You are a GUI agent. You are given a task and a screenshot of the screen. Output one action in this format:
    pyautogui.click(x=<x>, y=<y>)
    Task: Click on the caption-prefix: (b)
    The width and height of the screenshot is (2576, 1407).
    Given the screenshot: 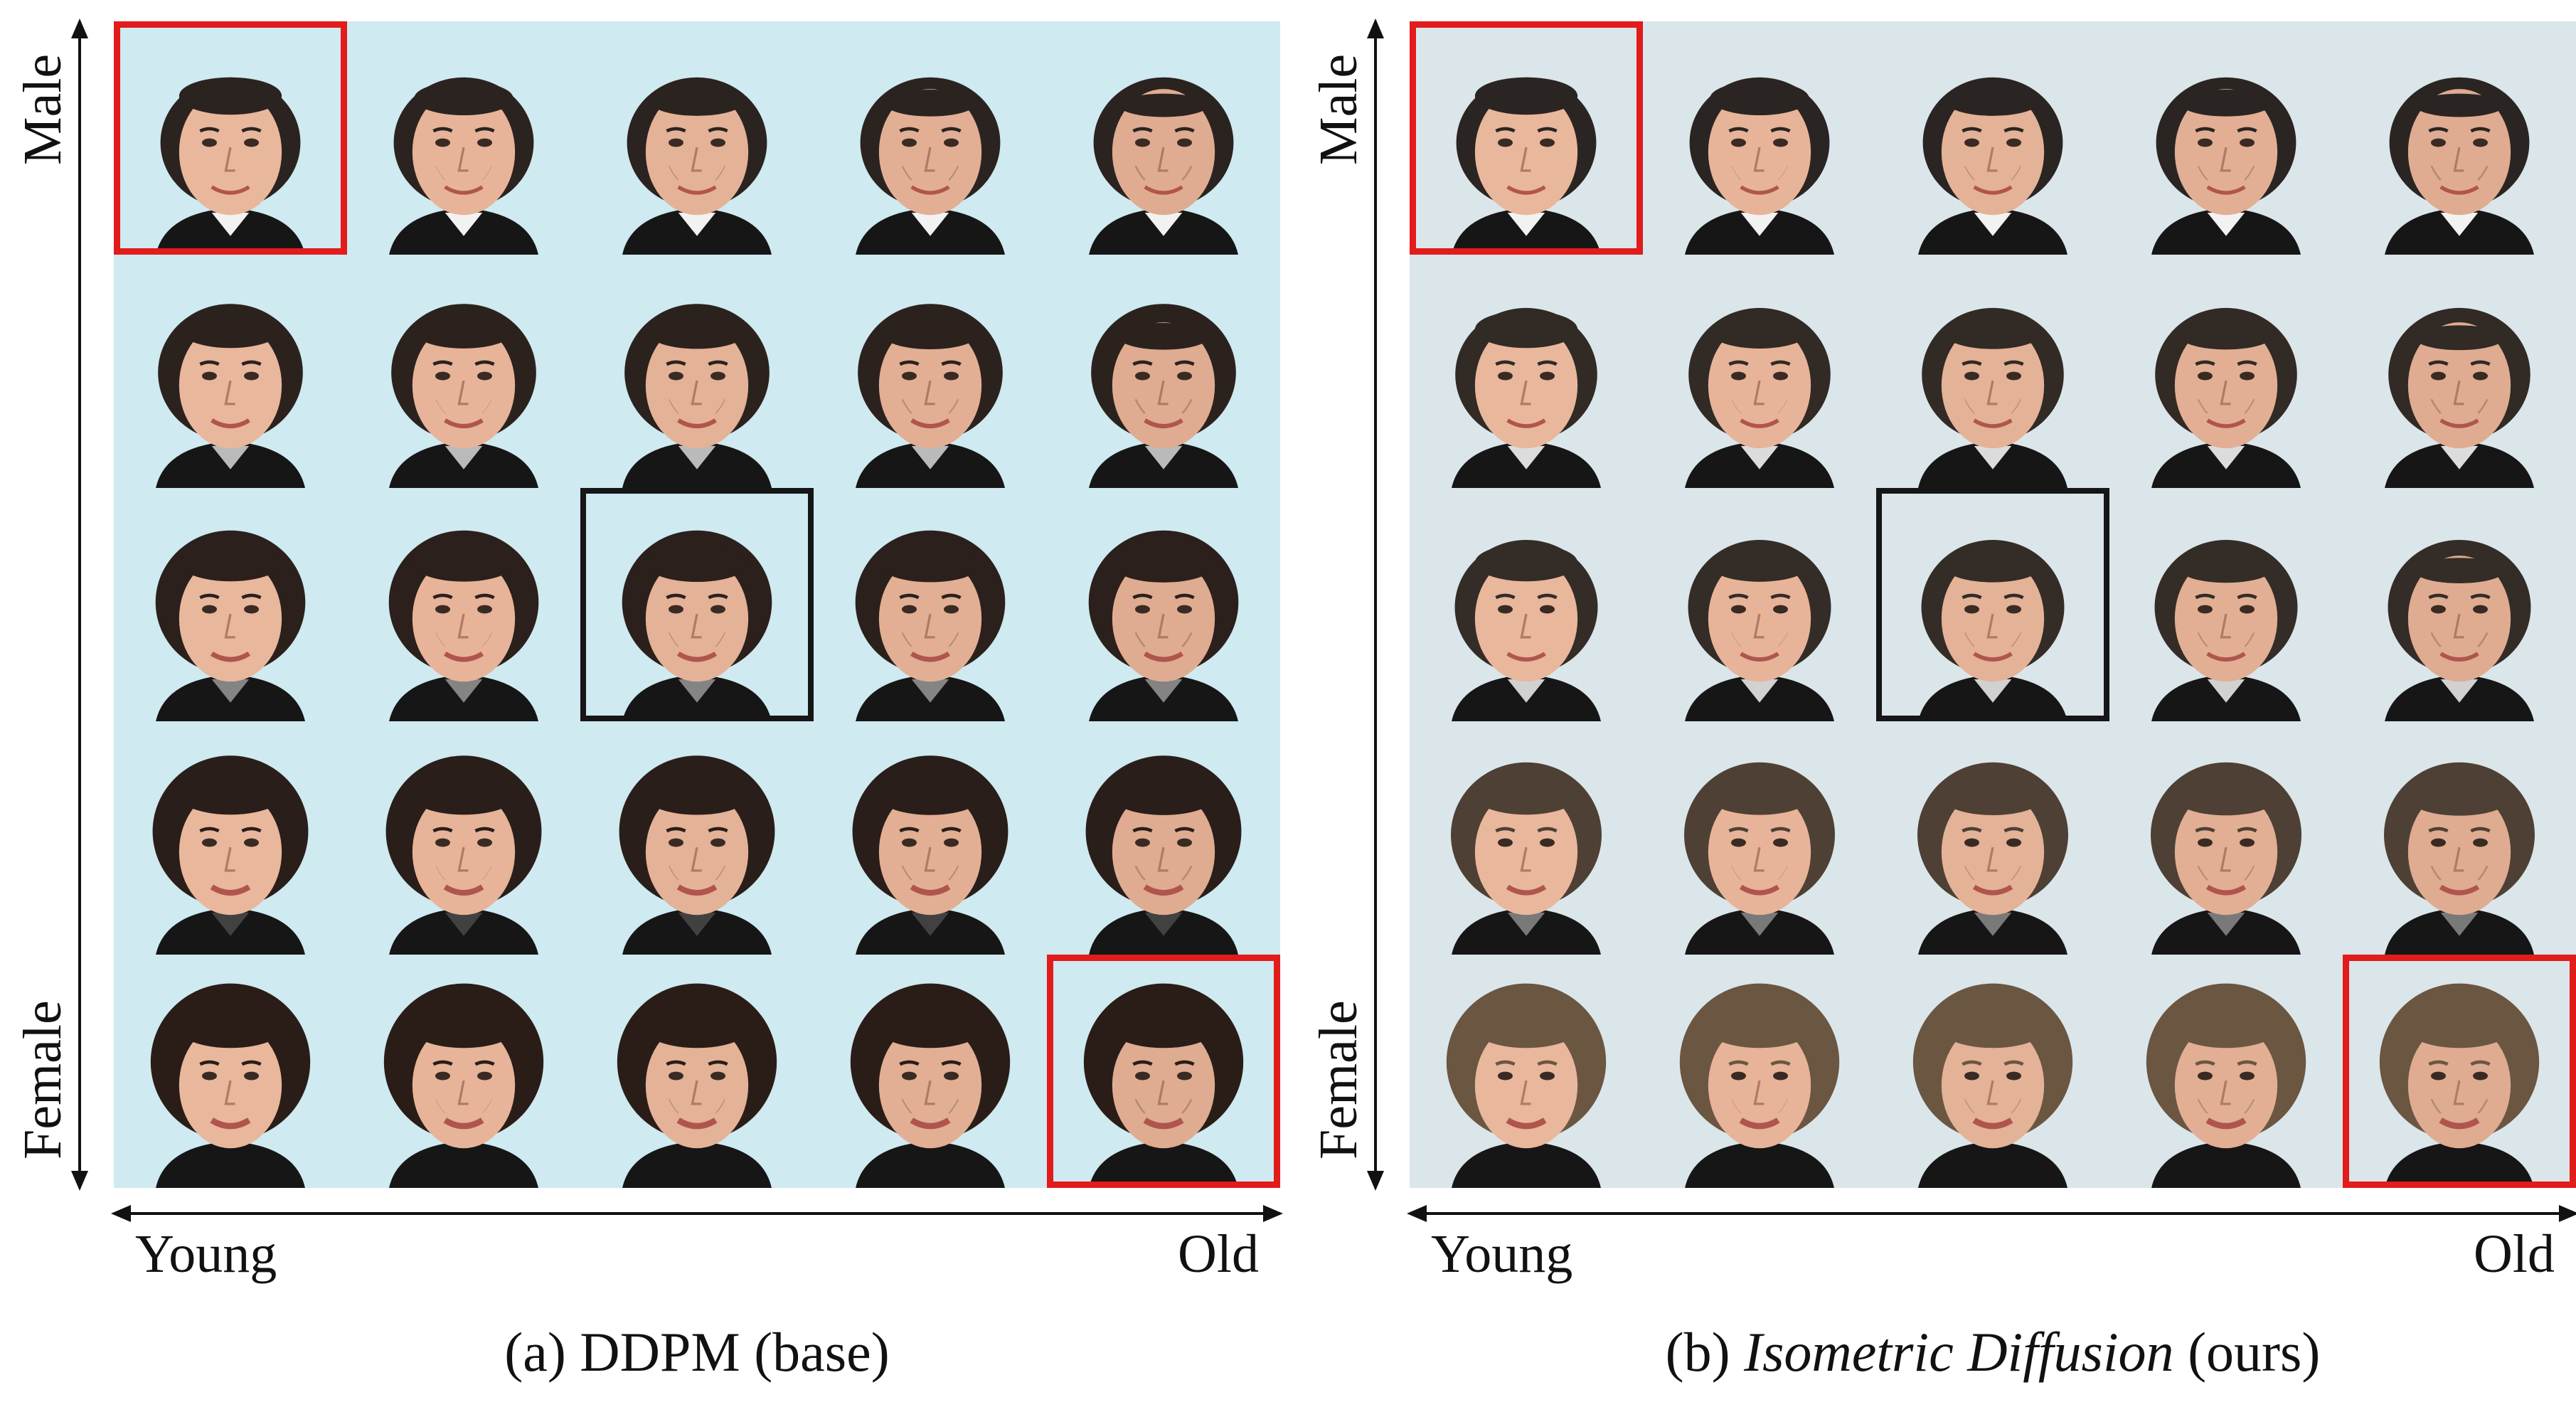 What is the action you would take?
    pyautogui.click(x=1705, y=1352)
    